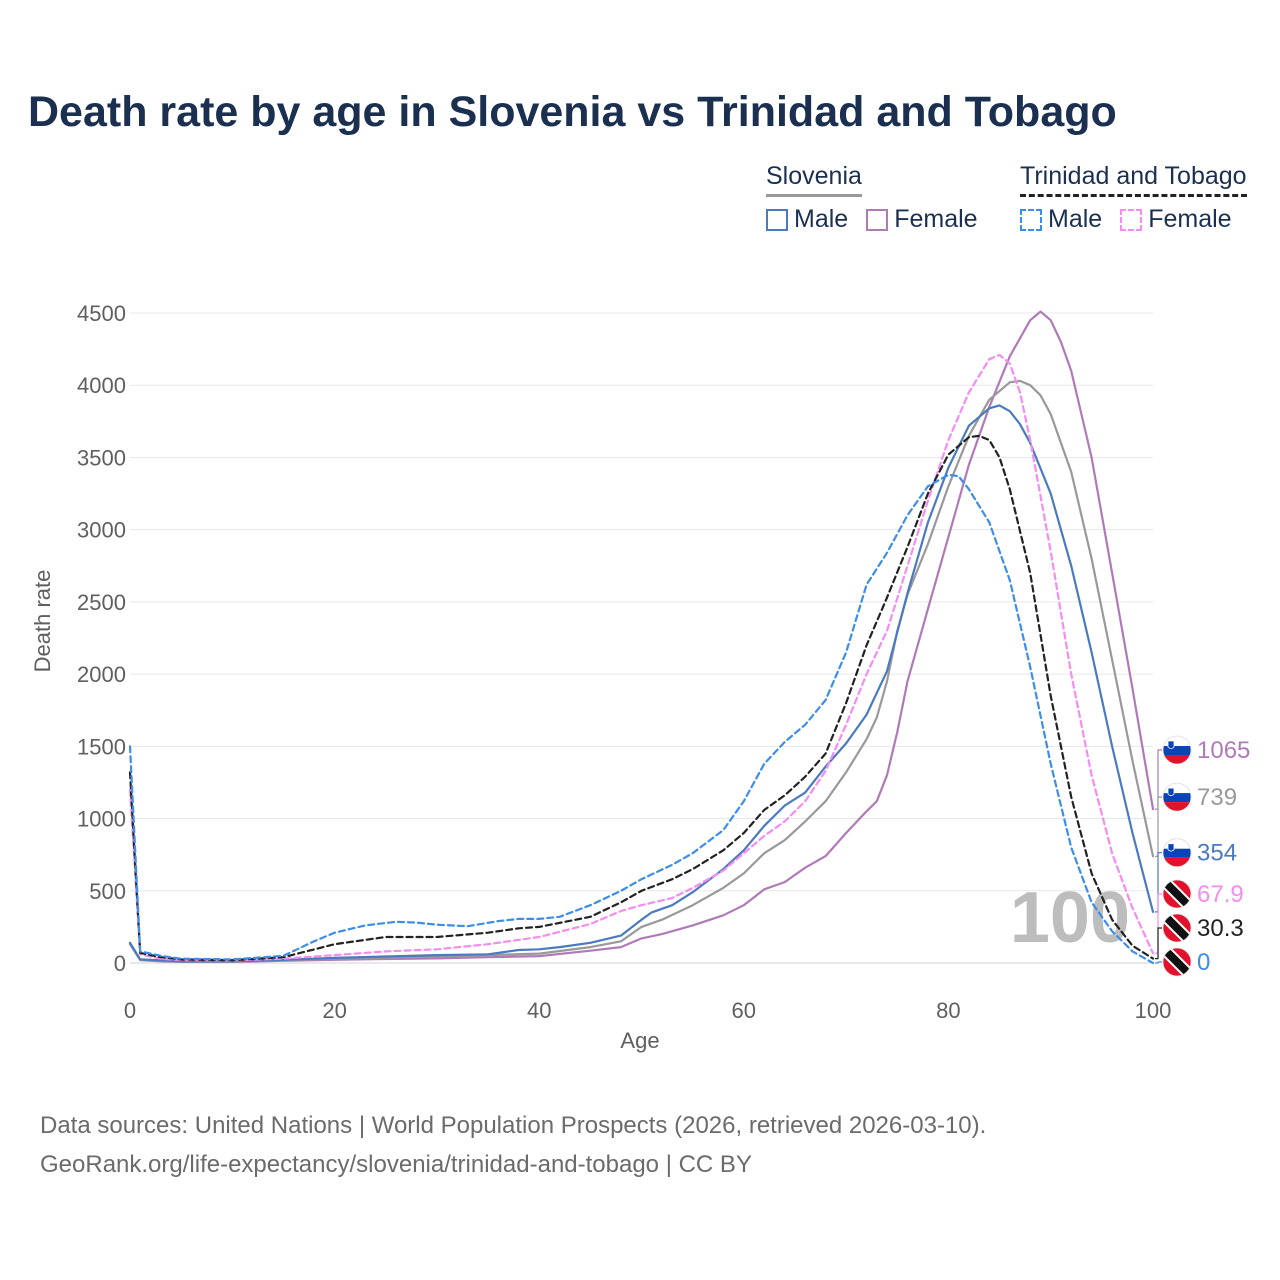 This screenshot has height=1280, width=1280. What do you see at coordinates (101, 530) in the screenshot?
I see `y-tick-label: 3000` at bounding box center [101, 530].